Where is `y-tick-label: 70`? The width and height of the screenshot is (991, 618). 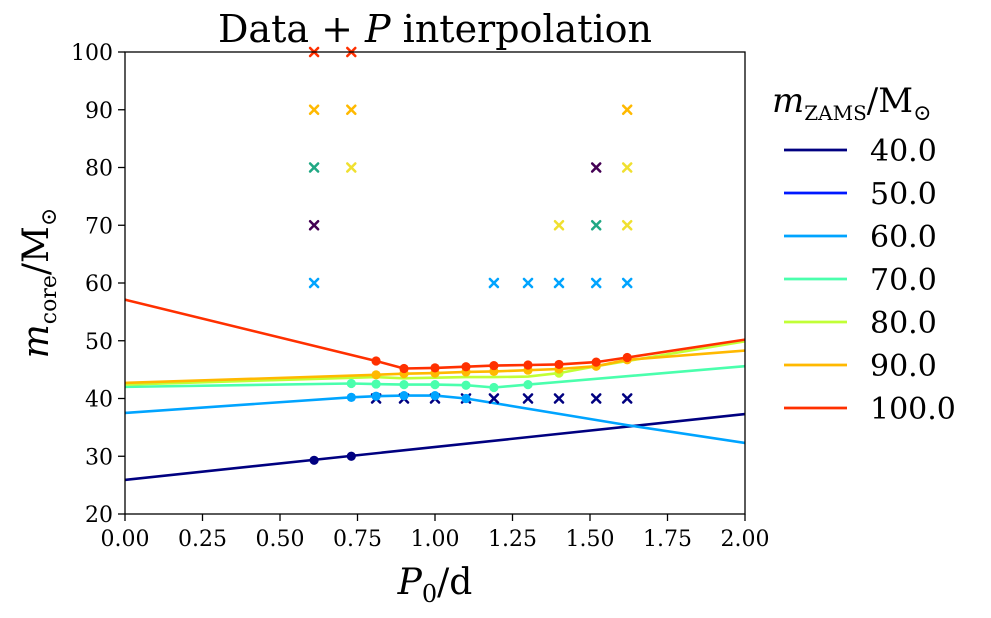
y-tick-label: 70 is located at coordinates (99, 226).